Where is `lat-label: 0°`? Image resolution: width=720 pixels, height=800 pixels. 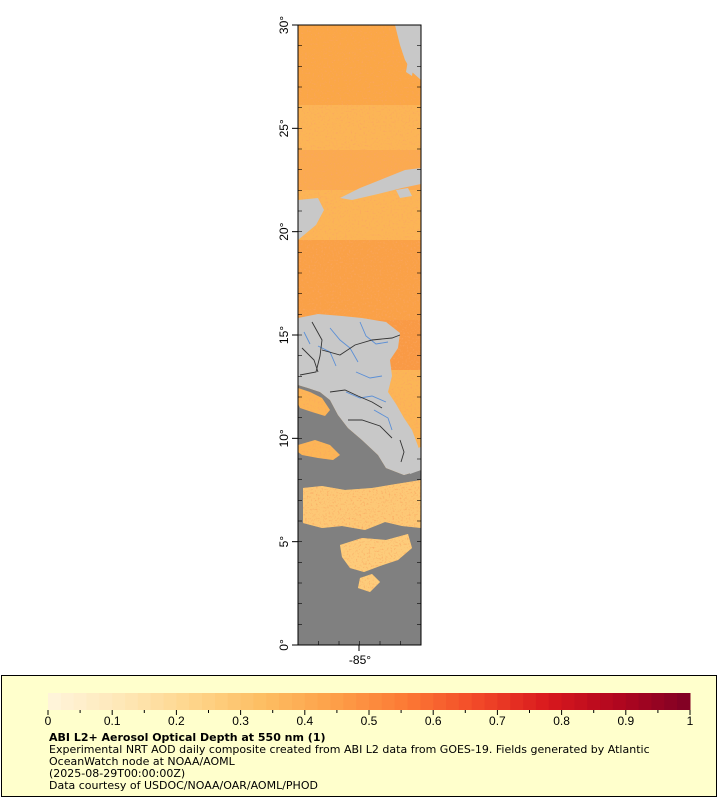
lat-label: 0° is located at coordinates (284, 645).